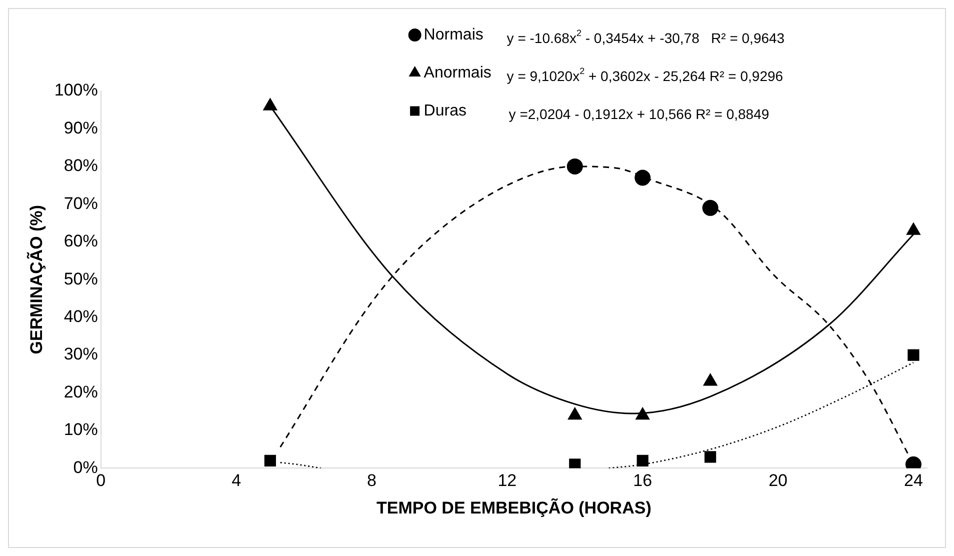  Describe the element at coordinates (81, 430) in the screenshot. I see `y-tick-label: 10%` at that location.